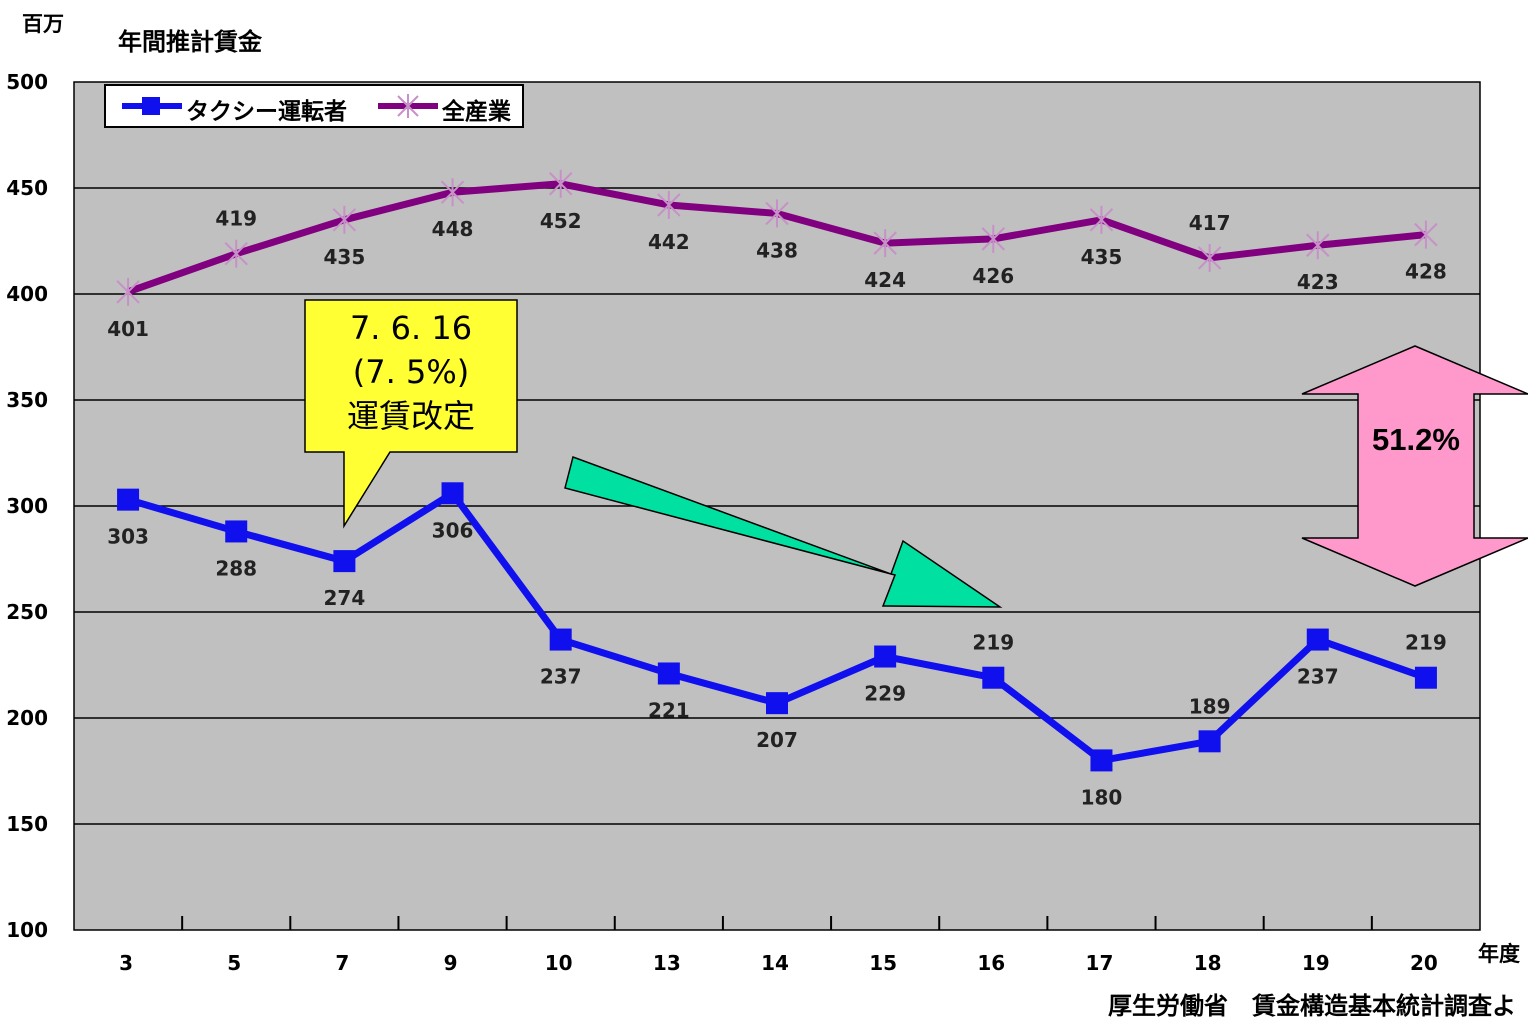  I want to click on data-label: 417, so click(1210, 223).